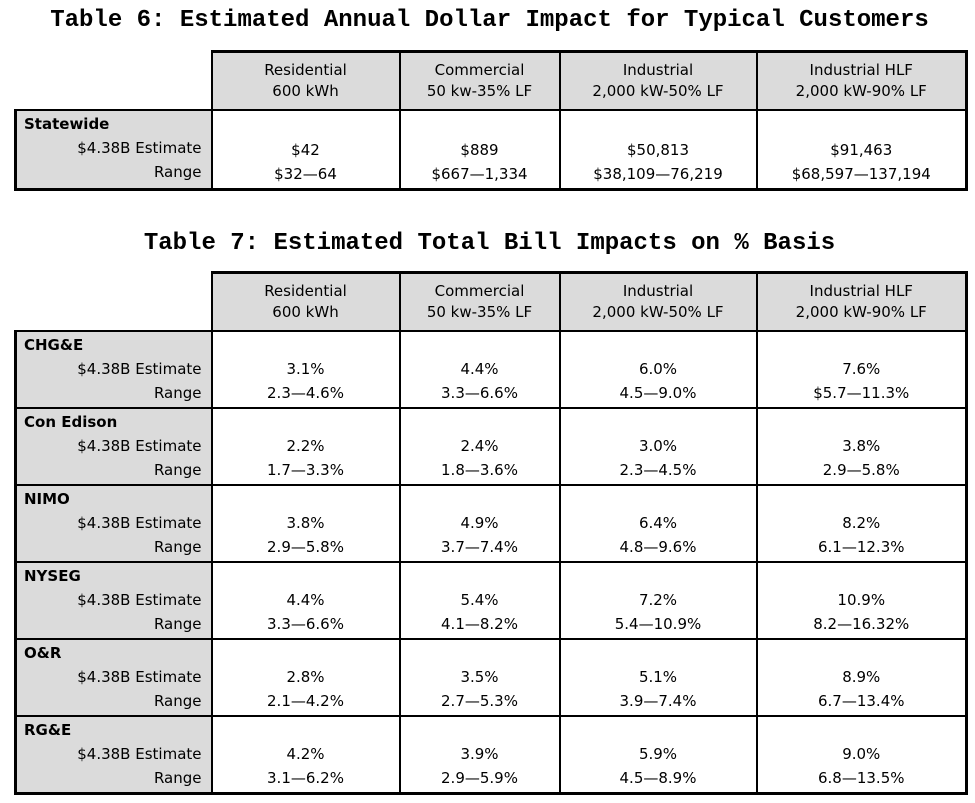 This screenshot has height=803, width=975. Describe the element at coordinates (861, 677) in the screenshot. I see `data-cell: 8.9% 6.7—13.4%` at that location.